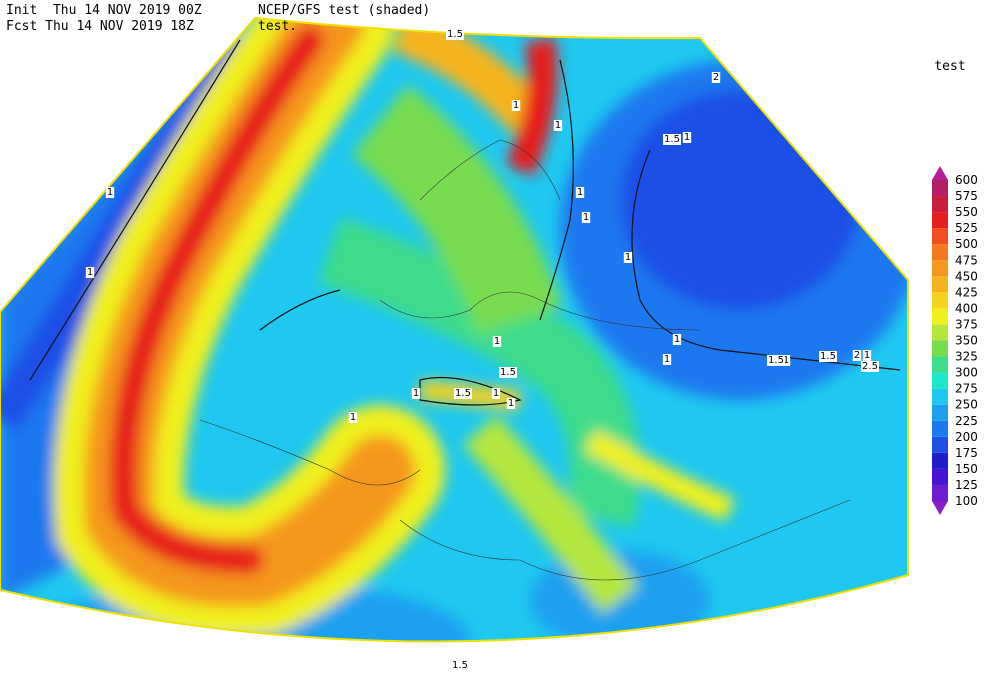  What do you see at coordinates (966, 357) in the screenshot?
I see `colorbar-label: 325` at bounding box center [966, 357].